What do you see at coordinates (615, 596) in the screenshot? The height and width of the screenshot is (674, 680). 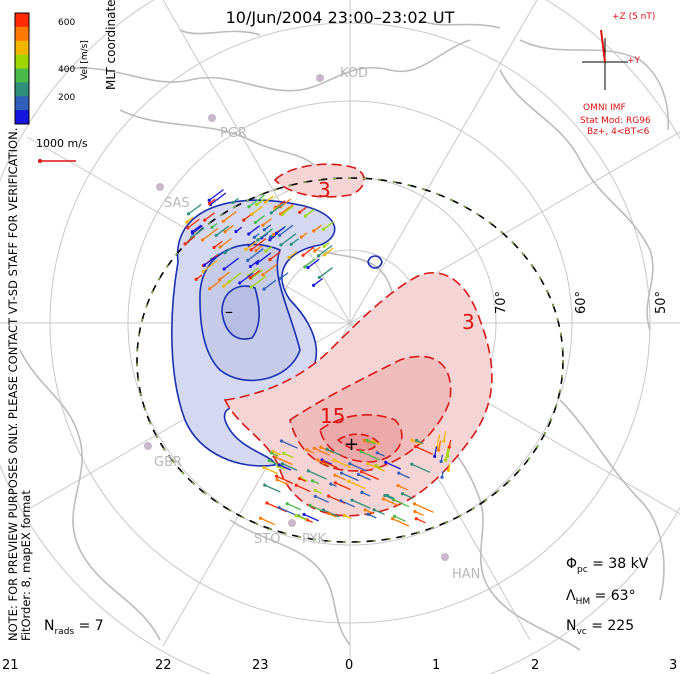 I see `lambda-hm-value: = 63°` at bounding box center [615, 596].